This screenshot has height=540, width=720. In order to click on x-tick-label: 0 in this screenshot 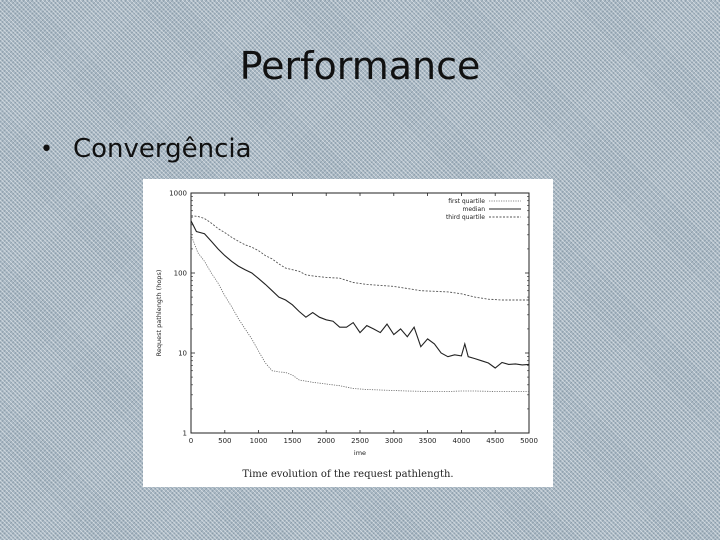, I will do `click(191, 441)`.